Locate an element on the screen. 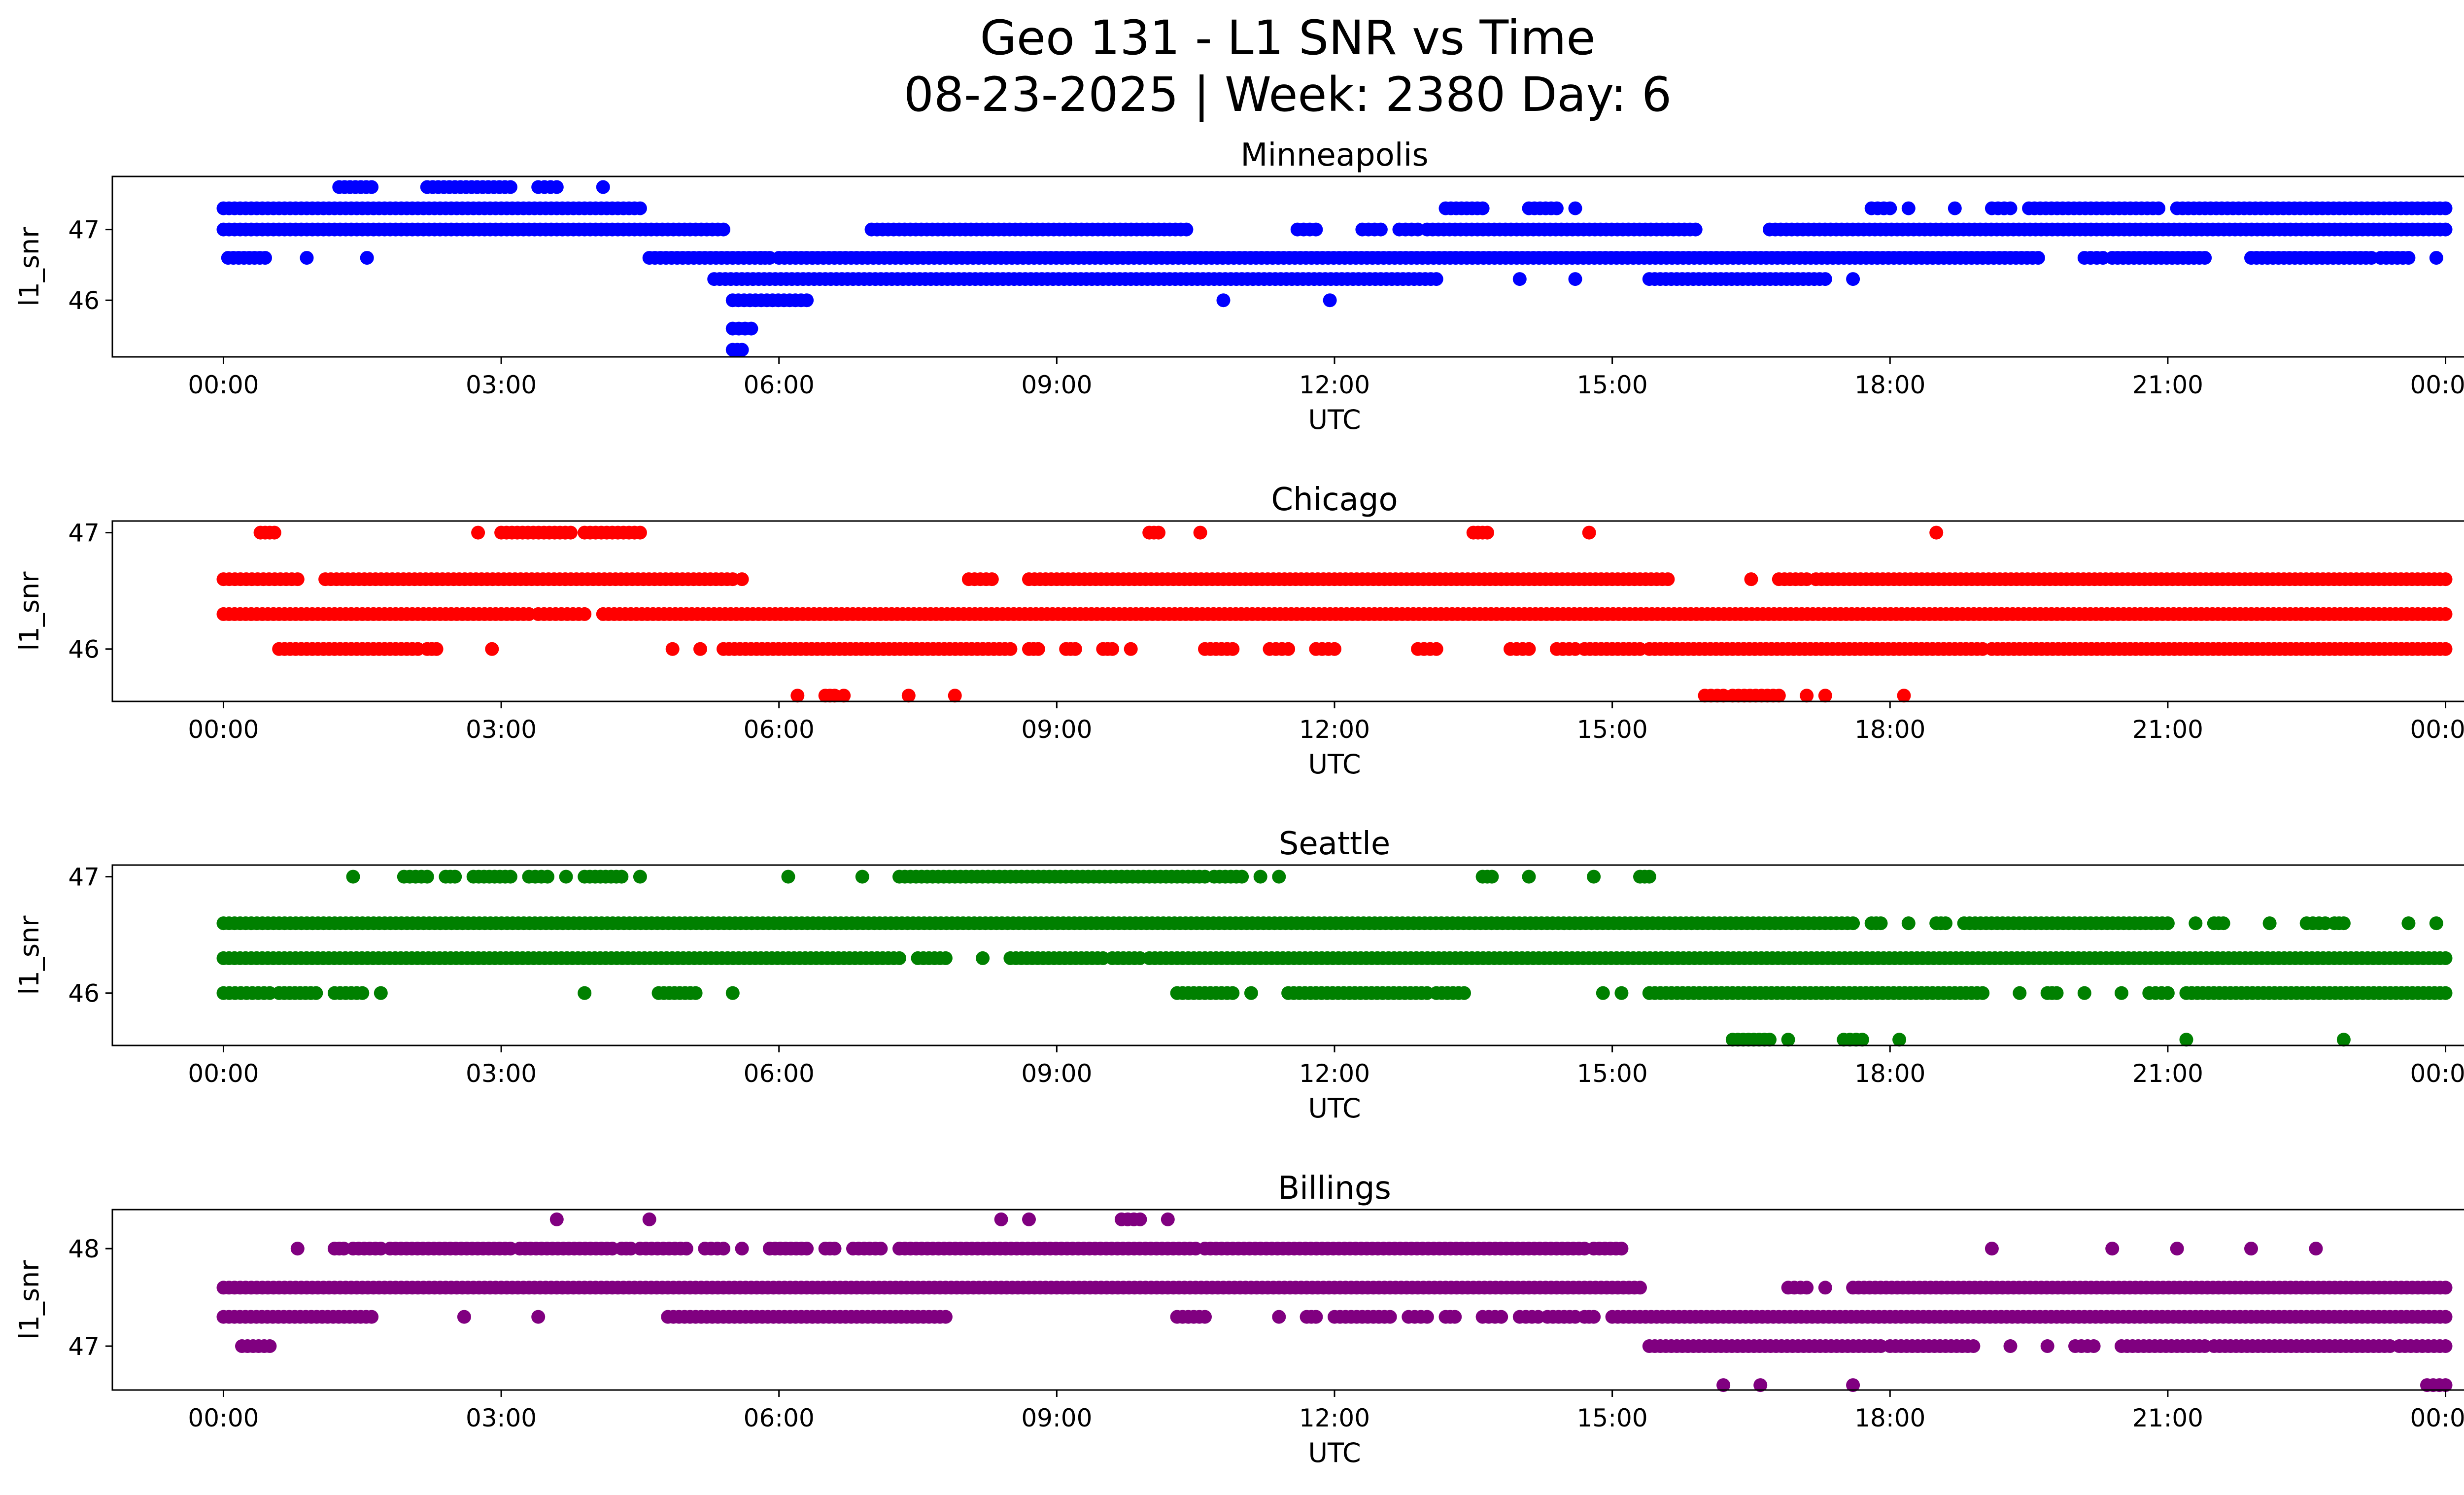 Image resolution: width=2464 pixels, height=1495 pixels. subplot-title: Seattle is located at coordinates (1335, 844).